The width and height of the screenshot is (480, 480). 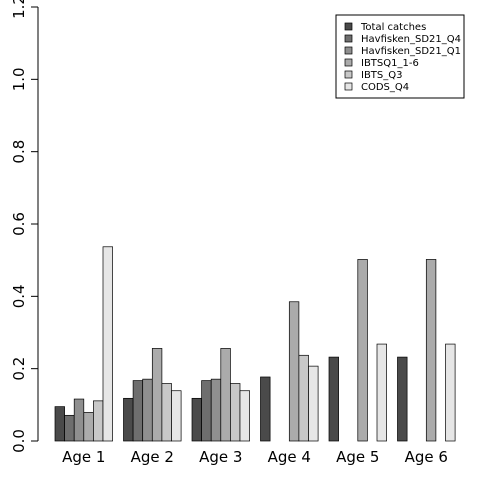 I want to click on legend-item: IBTSQ1_1-6, so click(x=381, y=63).